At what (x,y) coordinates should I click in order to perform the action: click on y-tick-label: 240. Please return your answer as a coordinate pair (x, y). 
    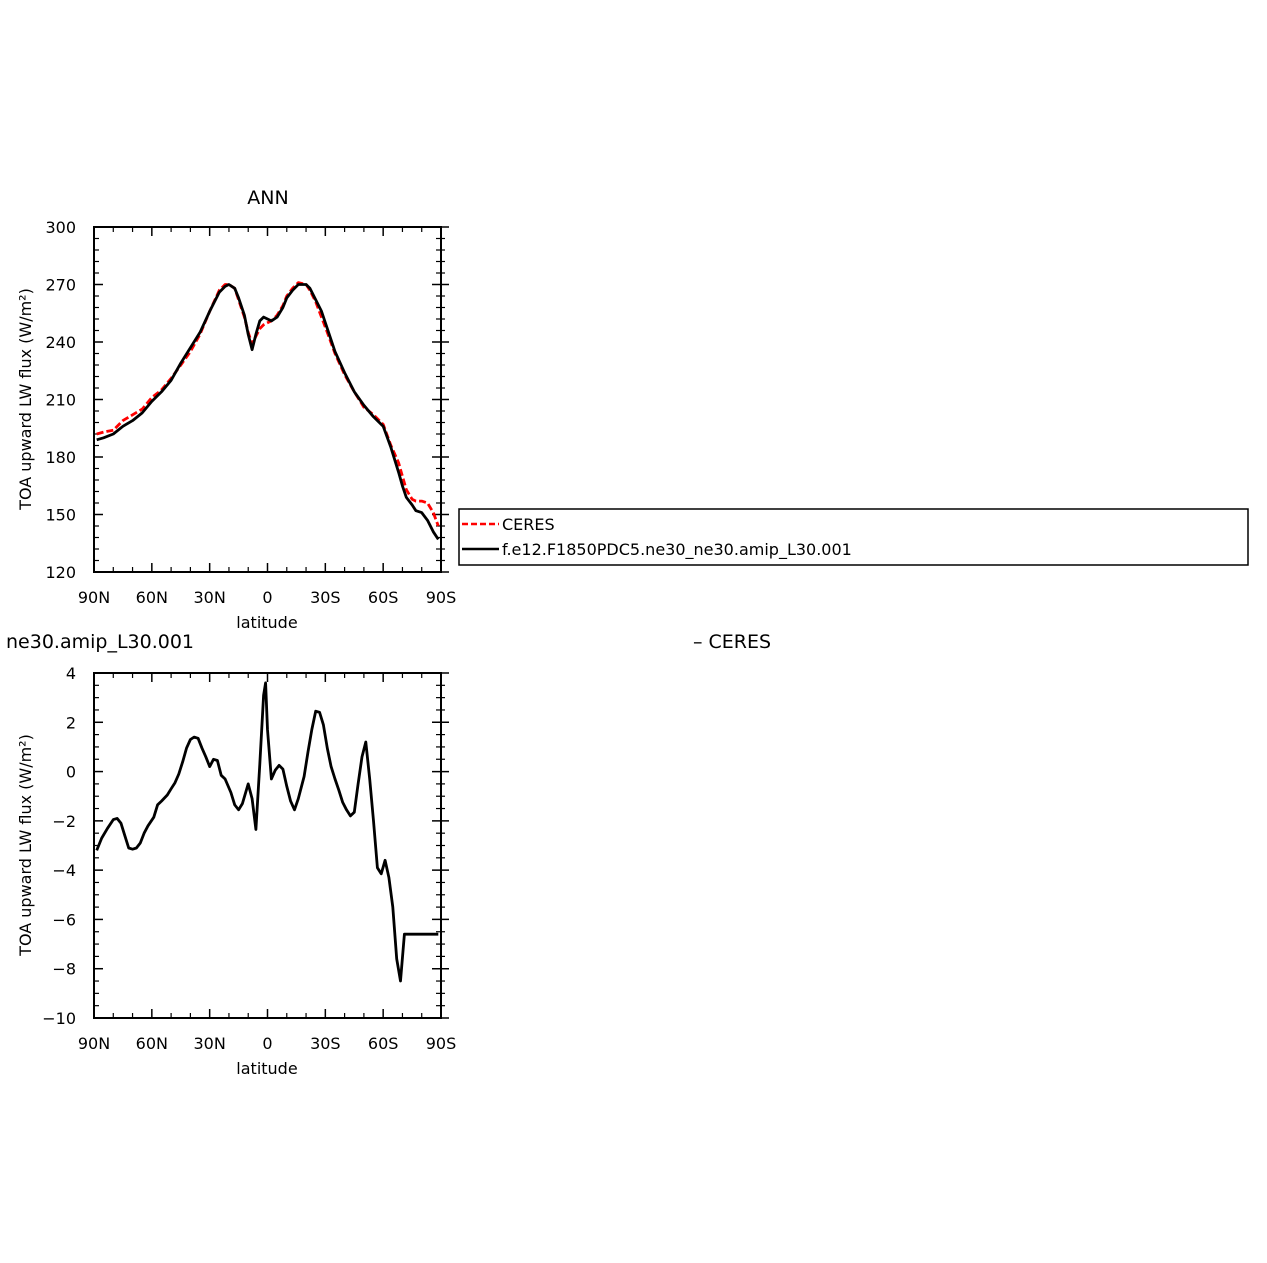
    Looking at the image, I should click on (60, 342).